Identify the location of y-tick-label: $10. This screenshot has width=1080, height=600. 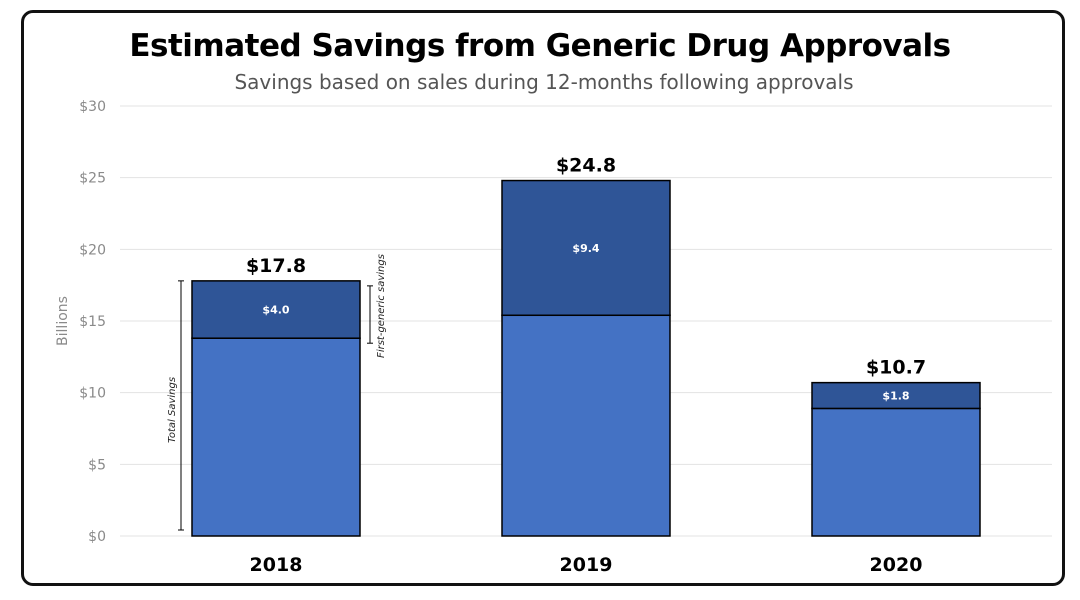
(92, 394).